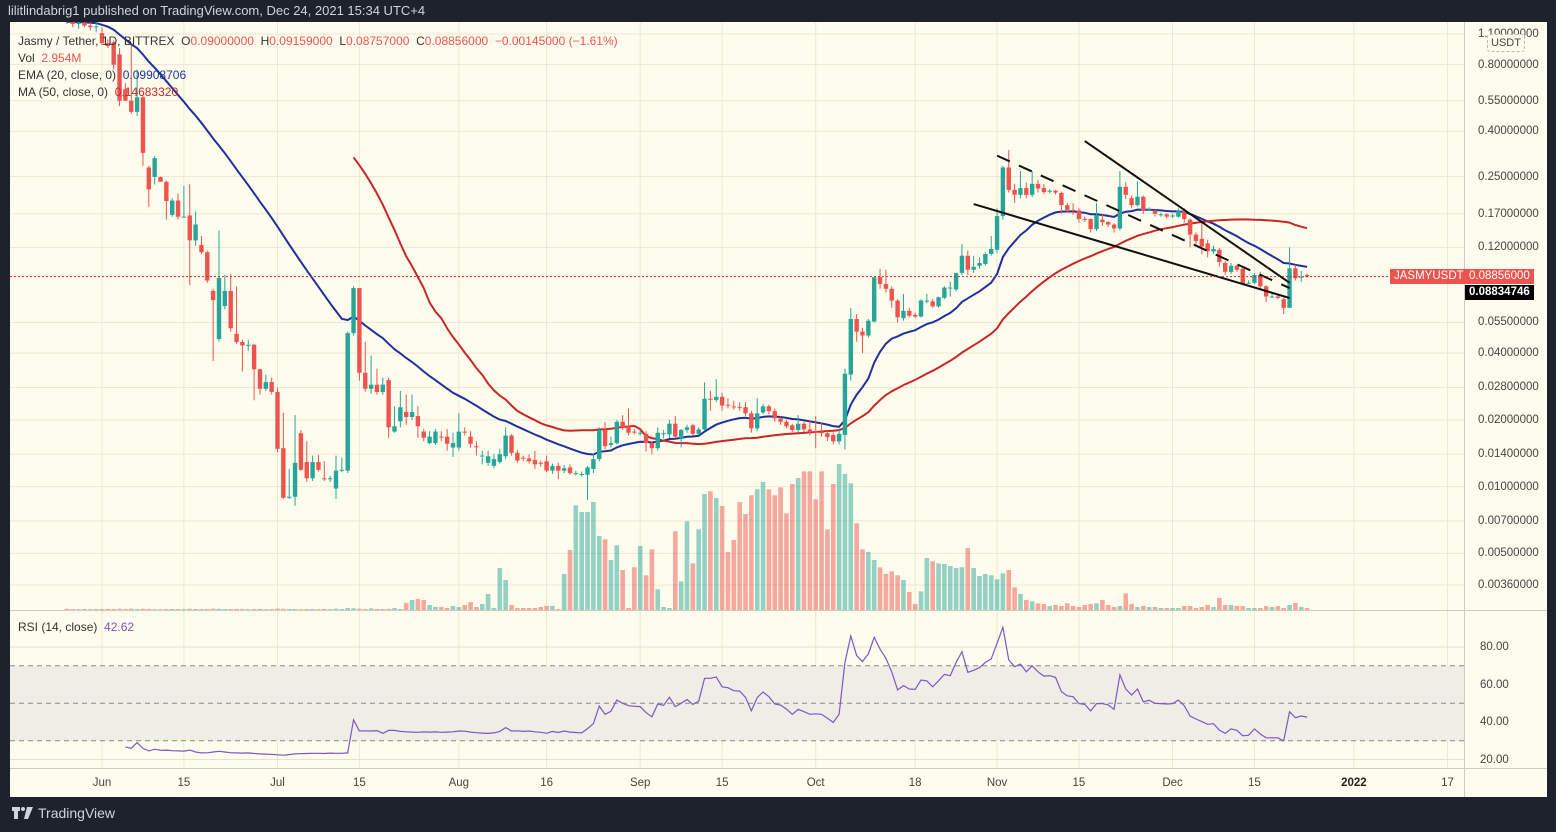 This screenshot has width=1556, height=832. I want to click on rsi-line, so click(716, 690).